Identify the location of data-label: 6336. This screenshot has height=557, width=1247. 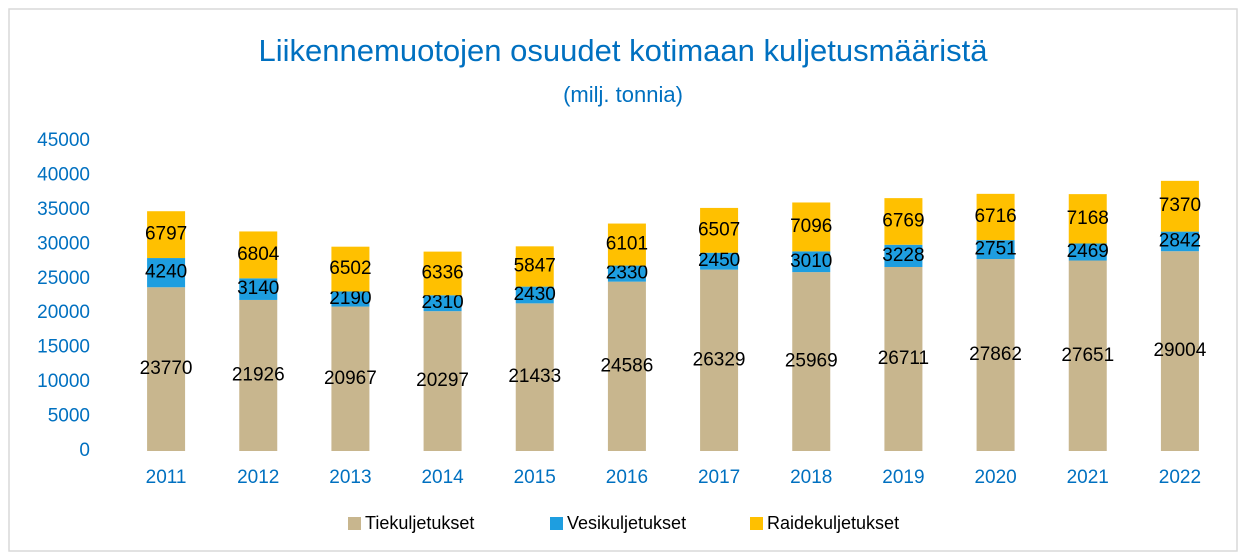
(442, 272).